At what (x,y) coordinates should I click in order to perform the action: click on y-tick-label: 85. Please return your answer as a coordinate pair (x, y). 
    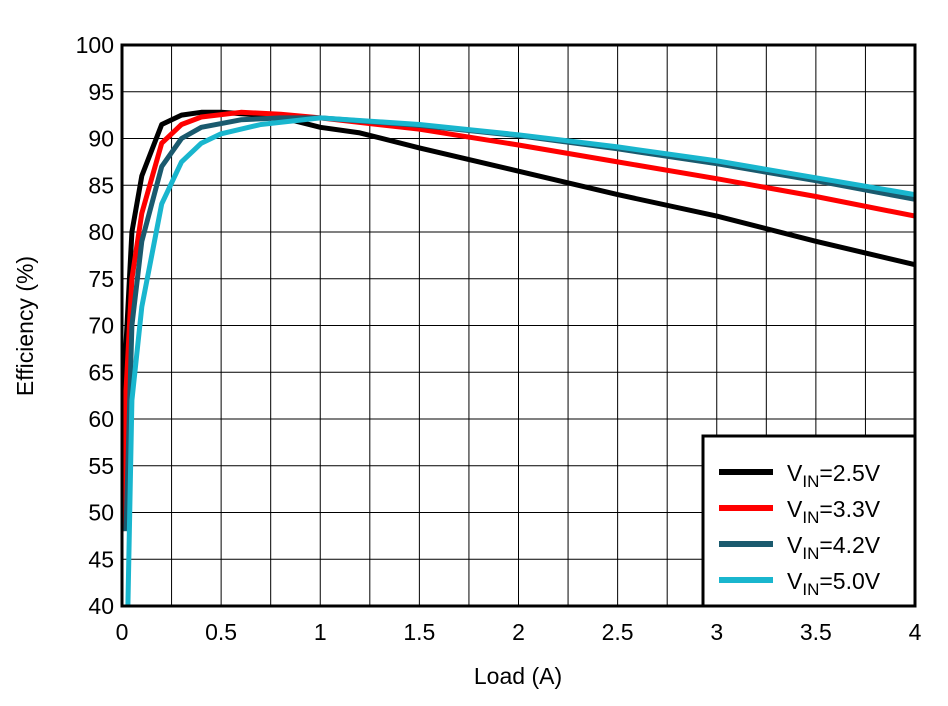
    Looking at the image, I should click on (101, 185).